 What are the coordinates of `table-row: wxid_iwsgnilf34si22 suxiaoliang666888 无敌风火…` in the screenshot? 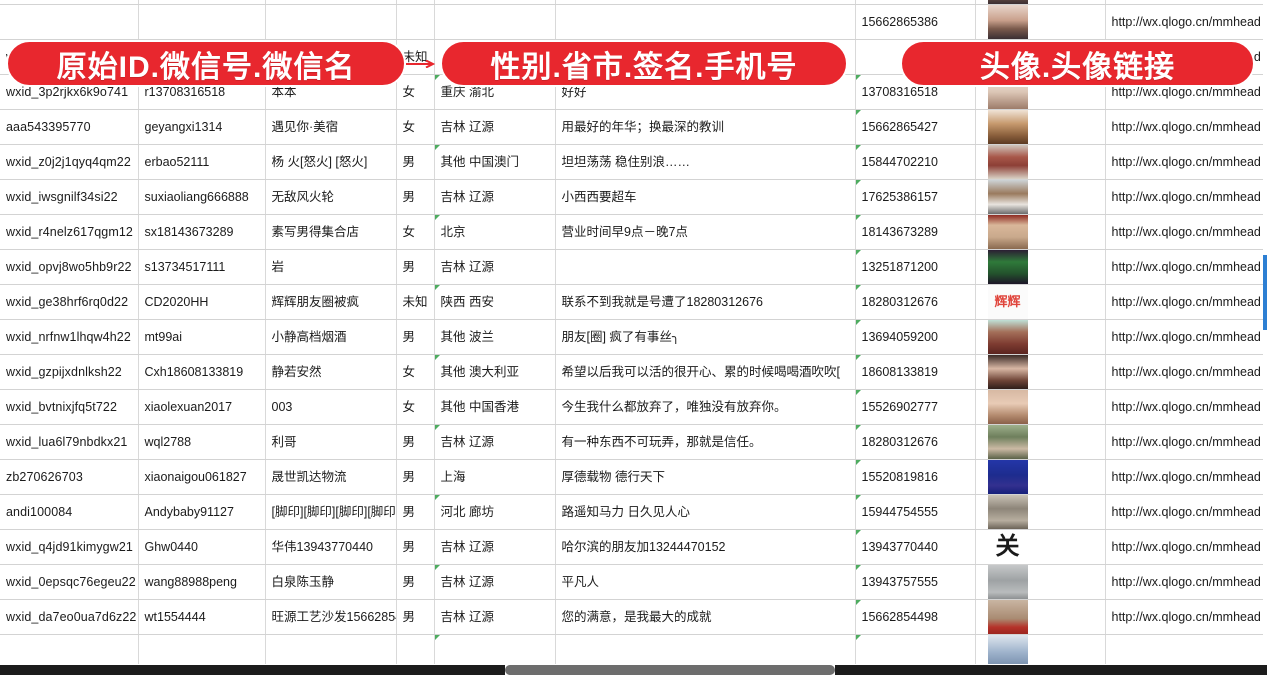 It's located at (633, 197).